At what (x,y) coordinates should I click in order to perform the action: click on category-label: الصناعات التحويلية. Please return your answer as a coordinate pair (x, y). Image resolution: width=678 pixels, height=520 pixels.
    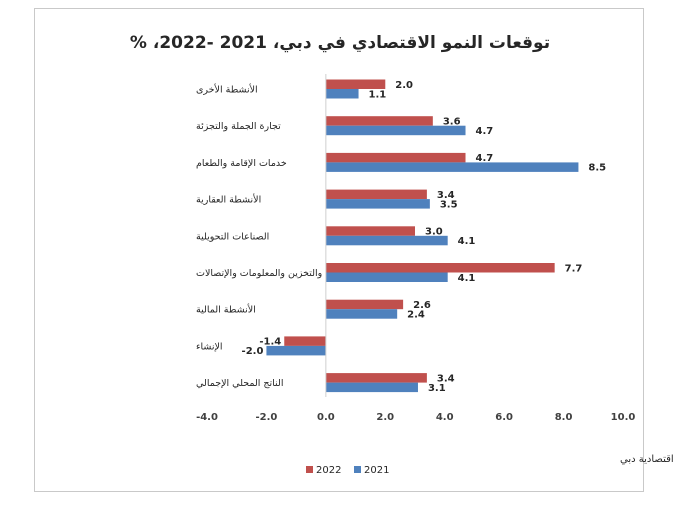
    Looking at the image, I should click on (232, 236).